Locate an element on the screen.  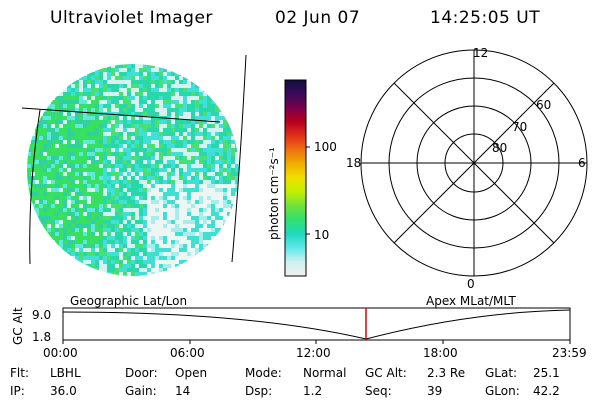
info-value: 39 is located at coordinates (435, 391).